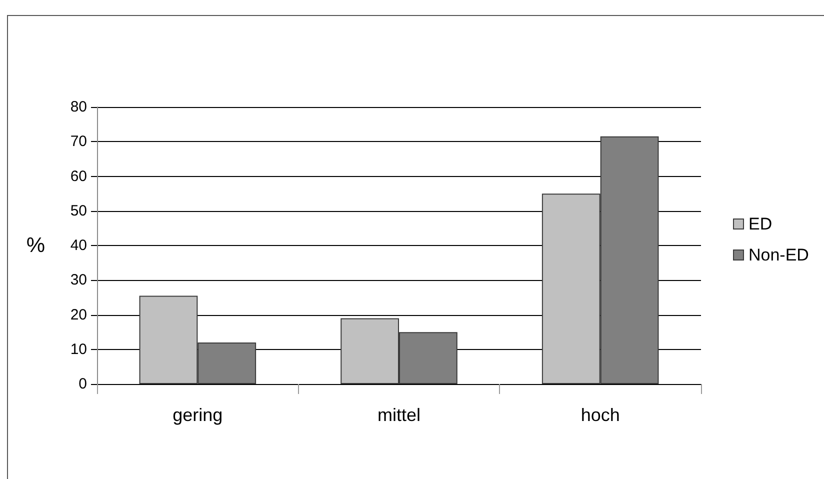  What do you see at coordinates (78, 141) in the screenshot?
I see `y-tick-label: 70` at bounding box center [78, 141].